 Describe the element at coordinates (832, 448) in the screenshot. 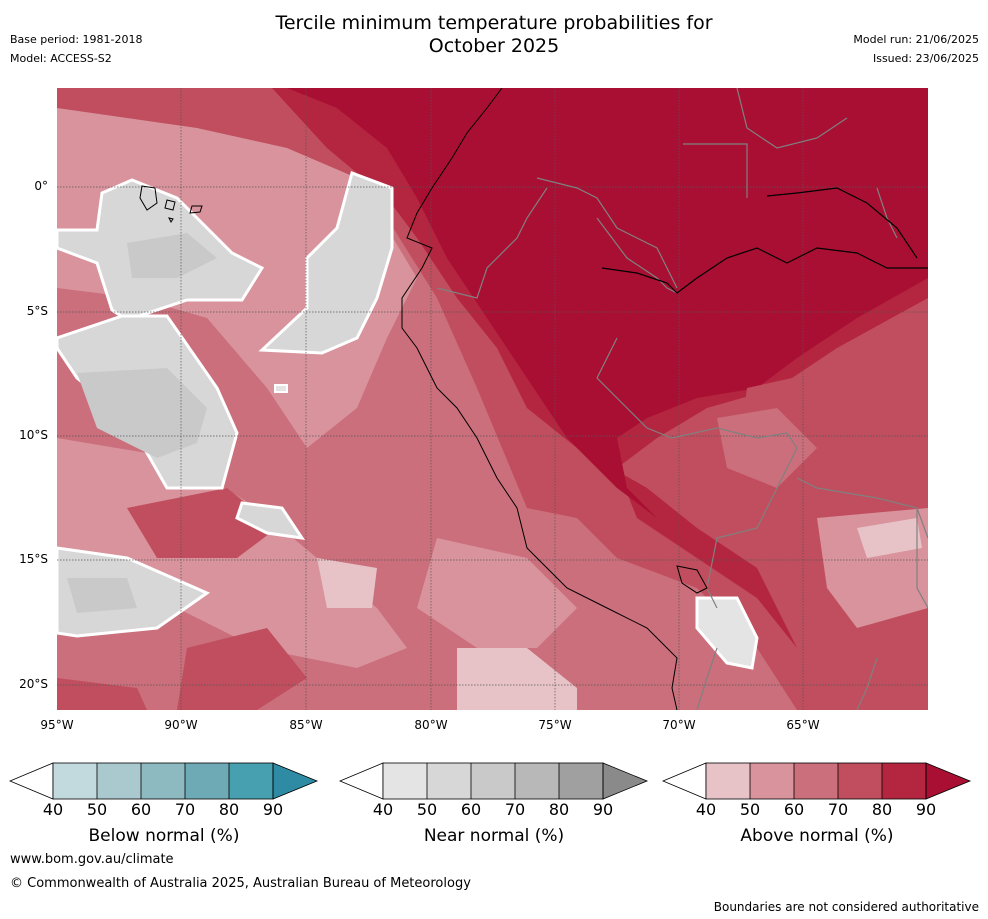

I see `region-above-70-east` at that location.